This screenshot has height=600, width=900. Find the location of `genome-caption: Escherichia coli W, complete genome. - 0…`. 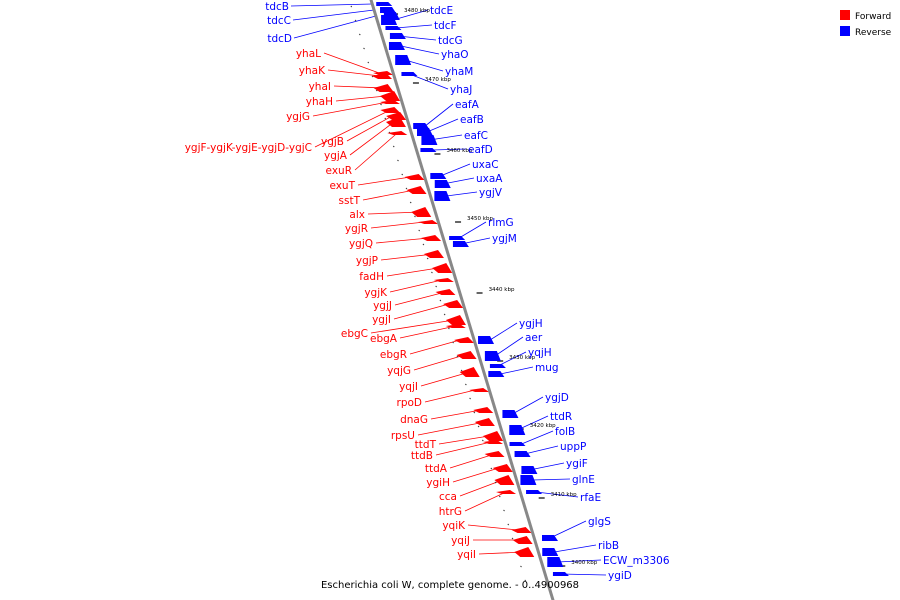

genome-caption: Escherichia coli W, complete genome. - 0… is located at coordinates (450, 585).